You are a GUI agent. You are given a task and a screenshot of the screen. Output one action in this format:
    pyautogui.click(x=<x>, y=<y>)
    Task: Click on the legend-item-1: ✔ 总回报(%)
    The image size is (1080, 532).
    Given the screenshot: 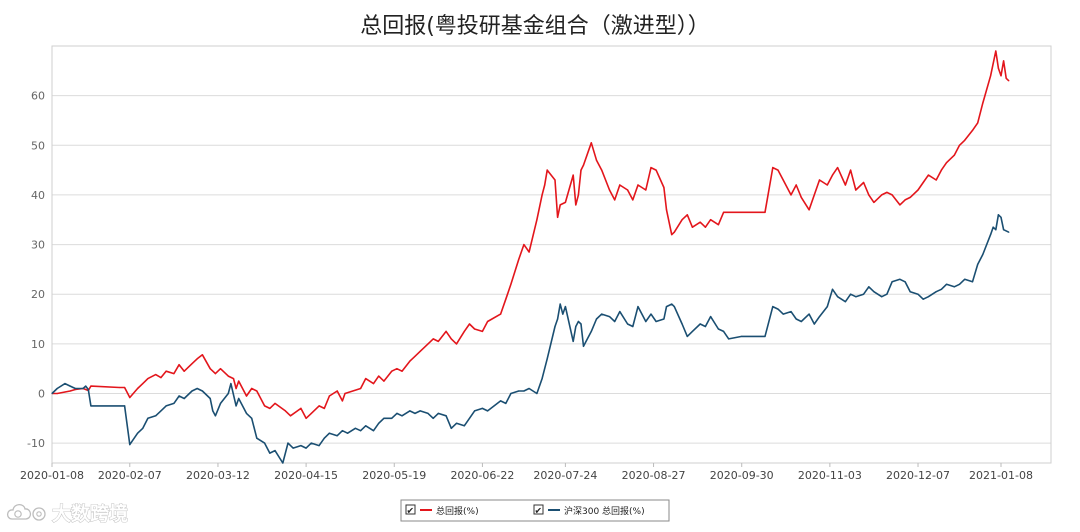 What is the action you would take?
    pyautogui.click(x=442, y=510)
    